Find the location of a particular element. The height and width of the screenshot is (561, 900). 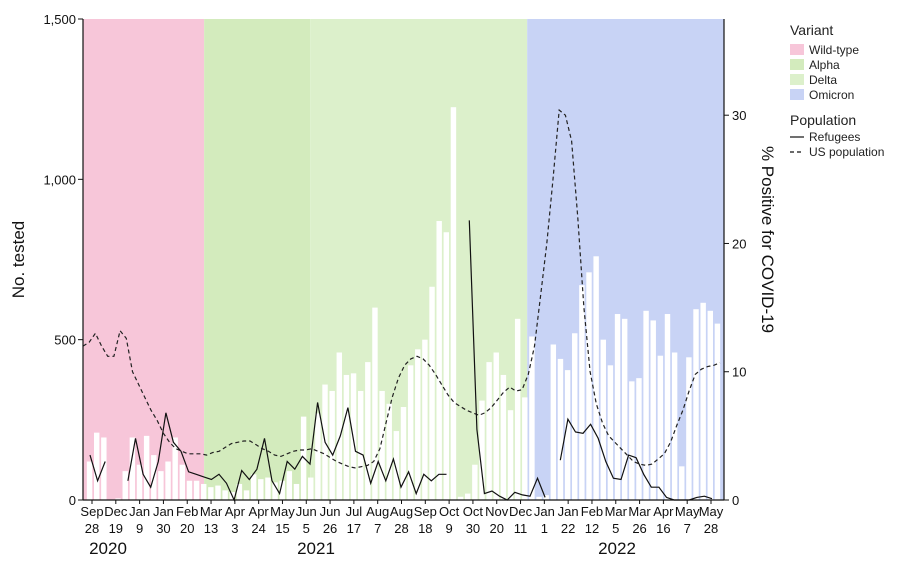

left-tick-label: 1,500 is located at coordinates (59, 19).